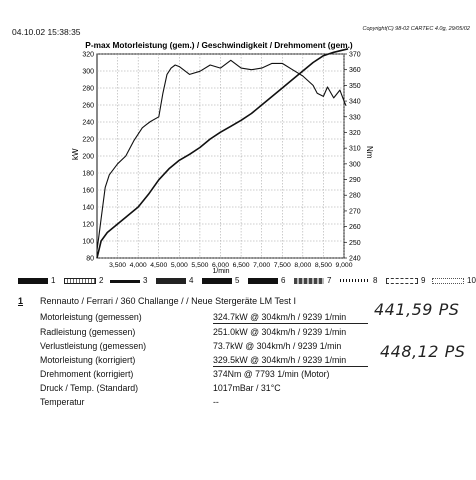 This screenshot has height=480, width=476. I want to click on legend-item-1: 1, so click(36, 280).